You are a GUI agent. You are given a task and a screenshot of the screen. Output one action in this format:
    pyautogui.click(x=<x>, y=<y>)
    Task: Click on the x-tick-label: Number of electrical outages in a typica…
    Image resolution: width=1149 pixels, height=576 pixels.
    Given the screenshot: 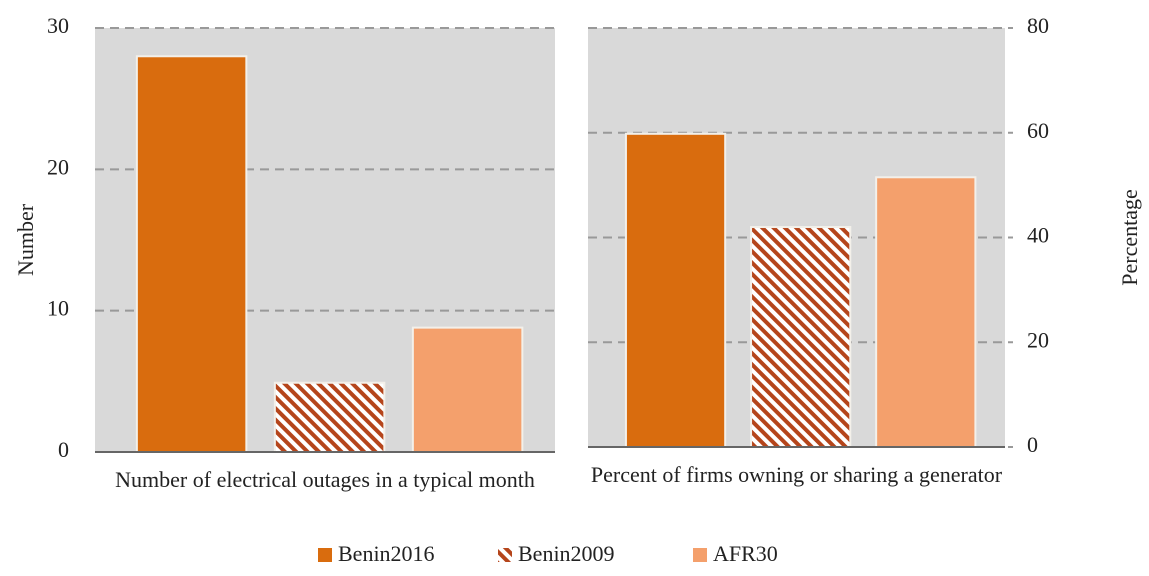 What is the action you would take?
    pyautogui.click(x=325, y=479)
    